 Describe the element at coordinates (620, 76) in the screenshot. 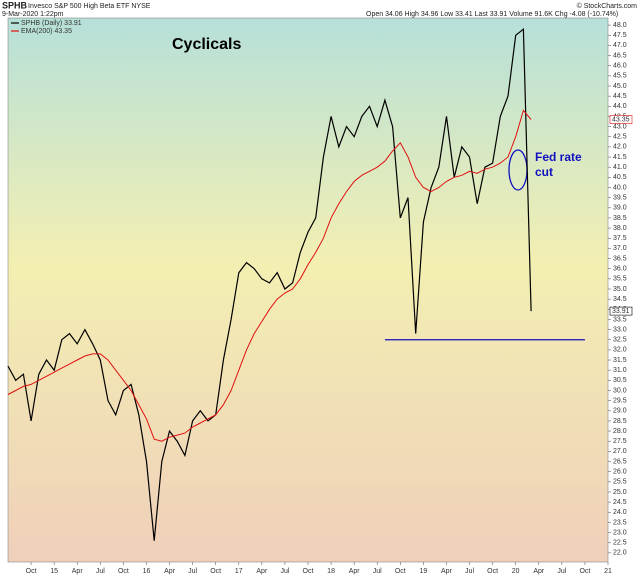

I see `y-tick-label: 45.5` at that location.